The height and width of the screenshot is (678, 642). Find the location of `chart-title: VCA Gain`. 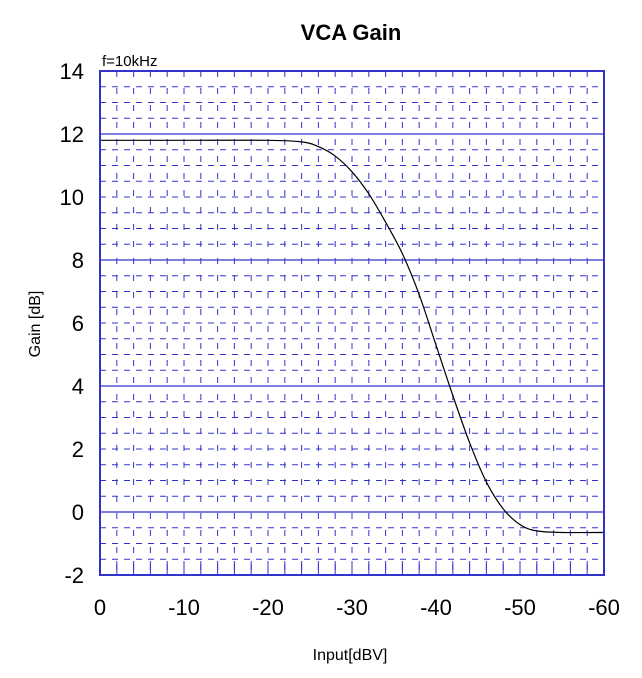

chart-title: VCA Gain is located at coordinates (351, 32).